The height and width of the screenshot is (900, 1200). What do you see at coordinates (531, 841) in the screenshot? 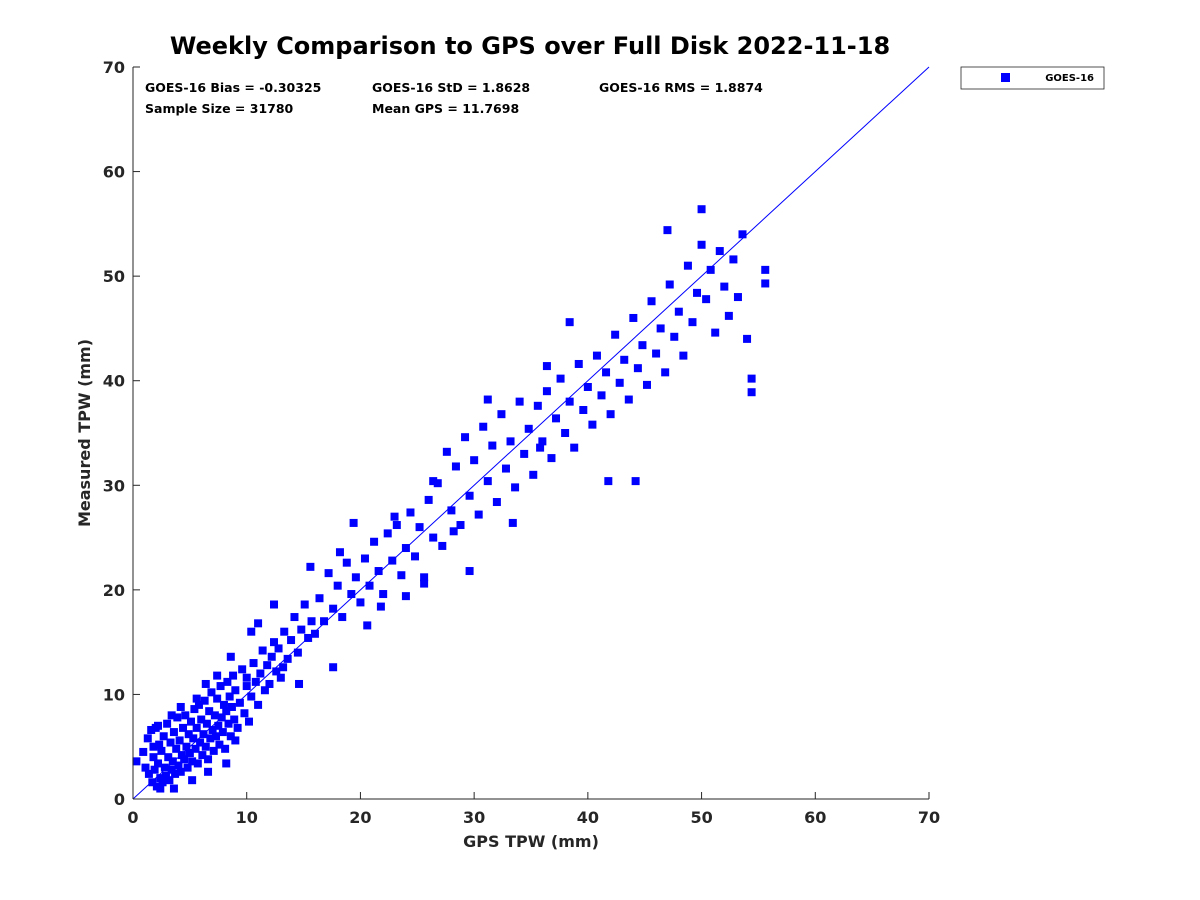
I see `x-axis-label: GPS TPW (mm)` at bounding box center [531, 841].